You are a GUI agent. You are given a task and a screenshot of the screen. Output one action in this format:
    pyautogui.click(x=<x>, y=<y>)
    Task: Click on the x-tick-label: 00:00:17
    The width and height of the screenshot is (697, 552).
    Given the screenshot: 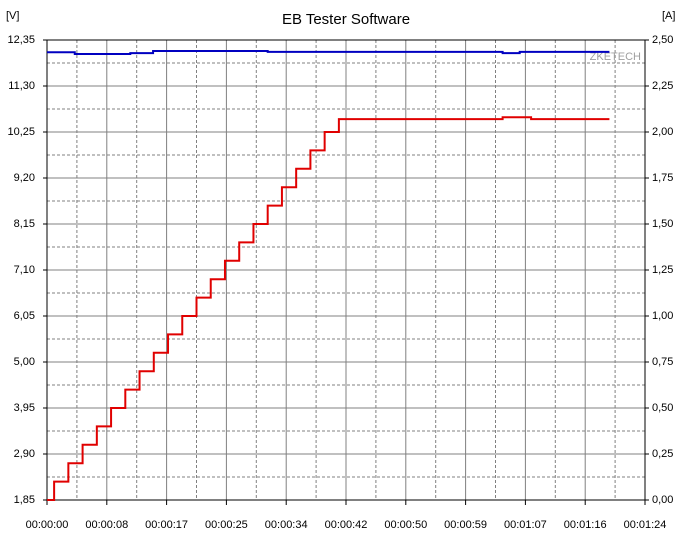 What is the action you would take?
    pyautogui.click(x=166, y=525)
    